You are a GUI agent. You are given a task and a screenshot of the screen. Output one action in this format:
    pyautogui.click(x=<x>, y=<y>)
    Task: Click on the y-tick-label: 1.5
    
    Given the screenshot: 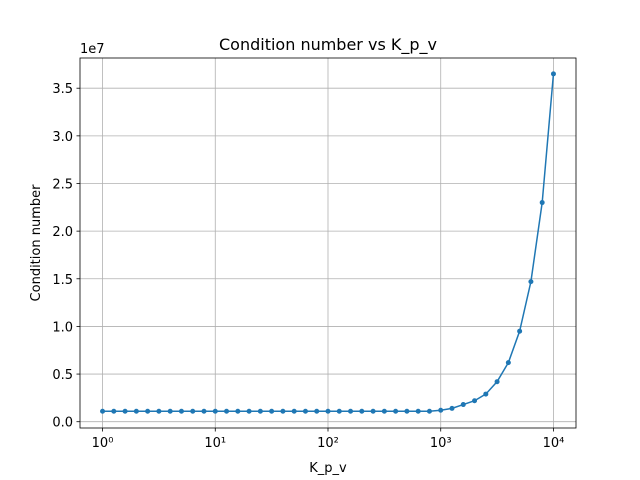 What is the action you would take?
    pyautogui.click(x=62, y=280)
    